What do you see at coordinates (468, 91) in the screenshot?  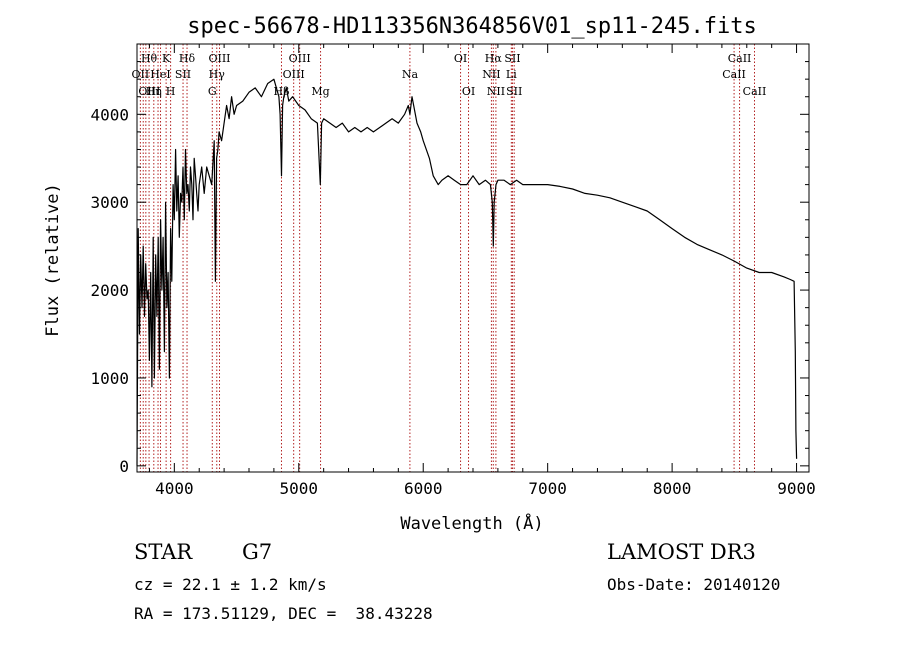 I see `line-label-18: OI` at bounding box center [468, 91].